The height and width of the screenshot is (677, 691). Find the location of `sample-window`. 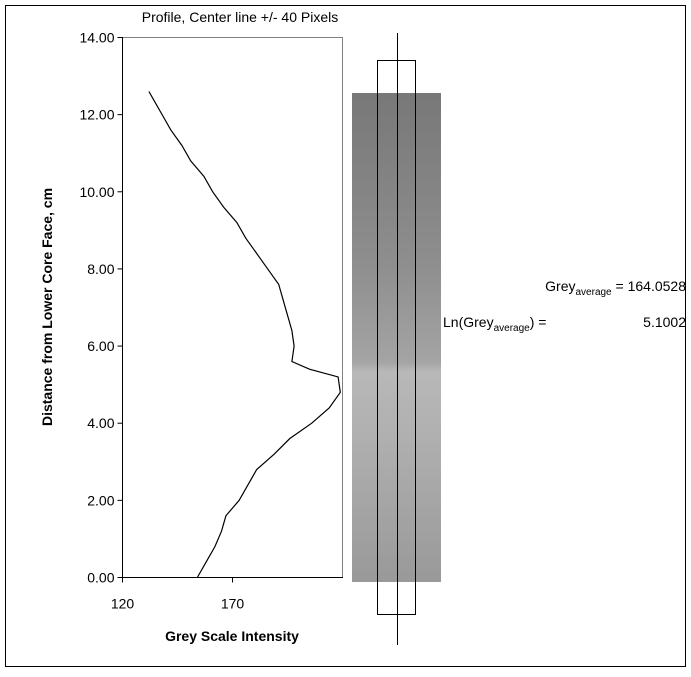

sample-window is located at coordinates (396, 337).